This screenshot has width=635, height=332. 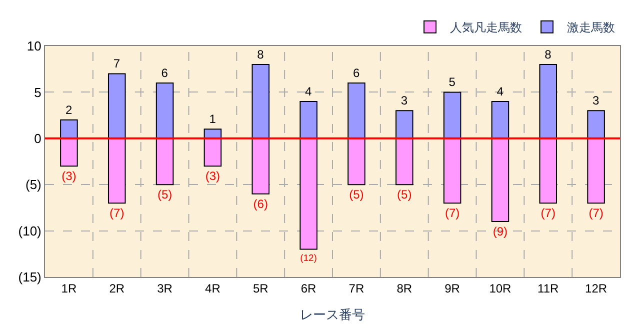 I want to click on legend-label: 人気凡走馬数, so click(x=486, y=27).